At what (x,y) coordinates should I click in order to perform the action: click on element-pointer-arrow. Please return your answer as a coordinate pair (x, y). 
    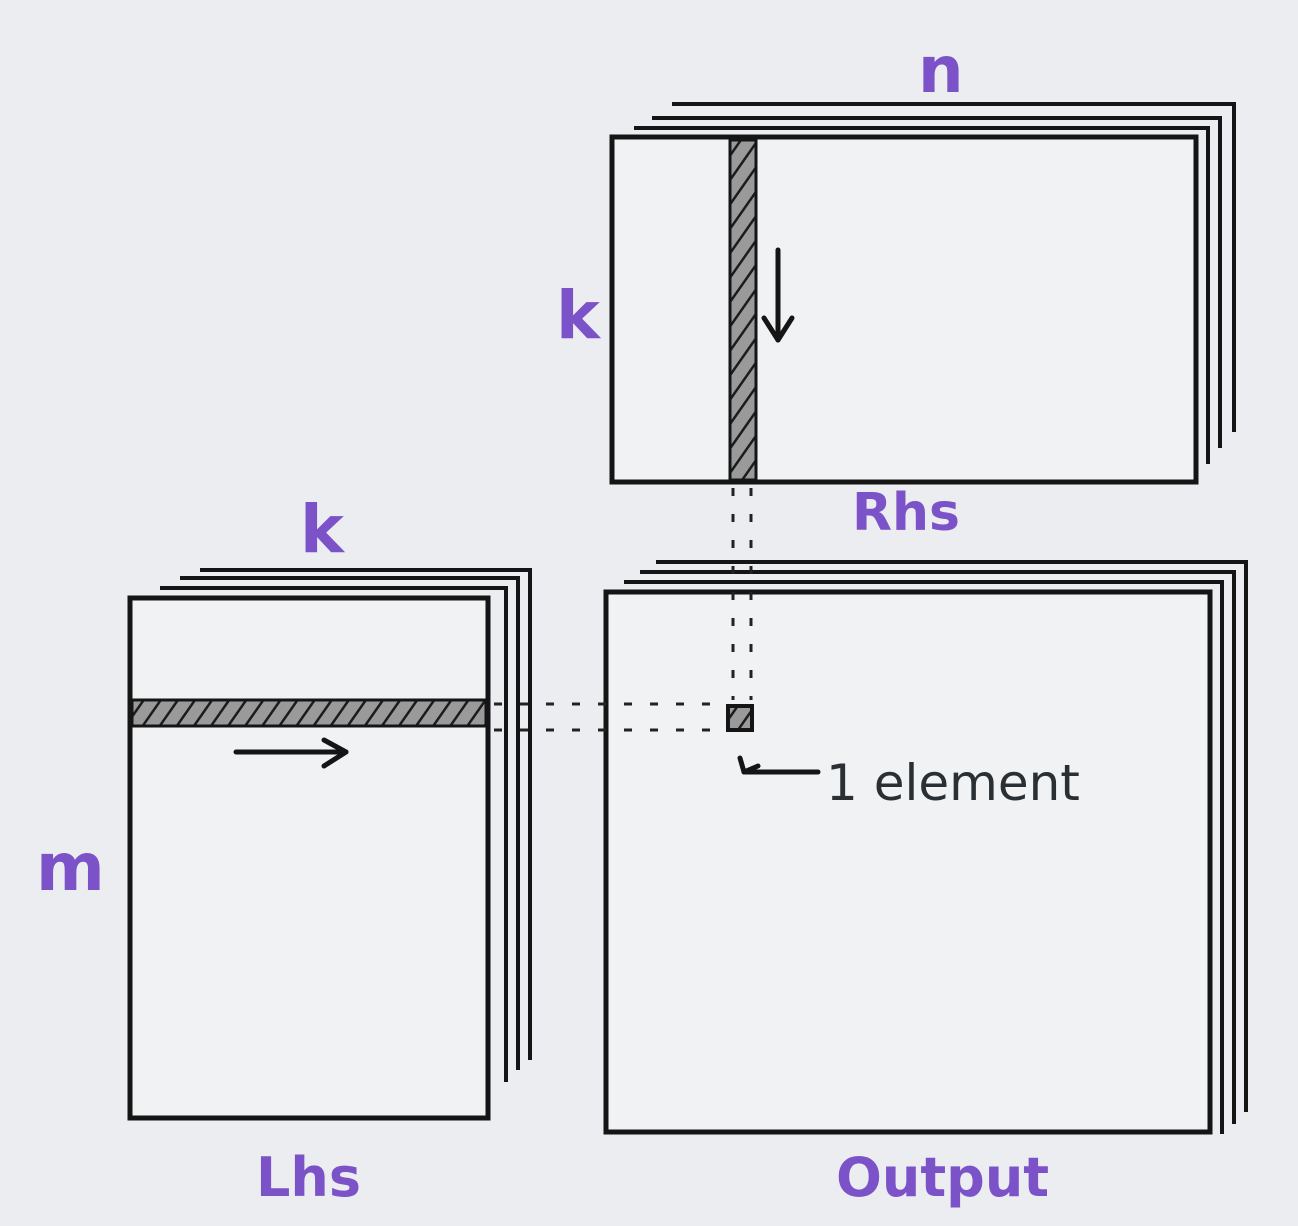
    Looking at the image, I should click on (779, 765).